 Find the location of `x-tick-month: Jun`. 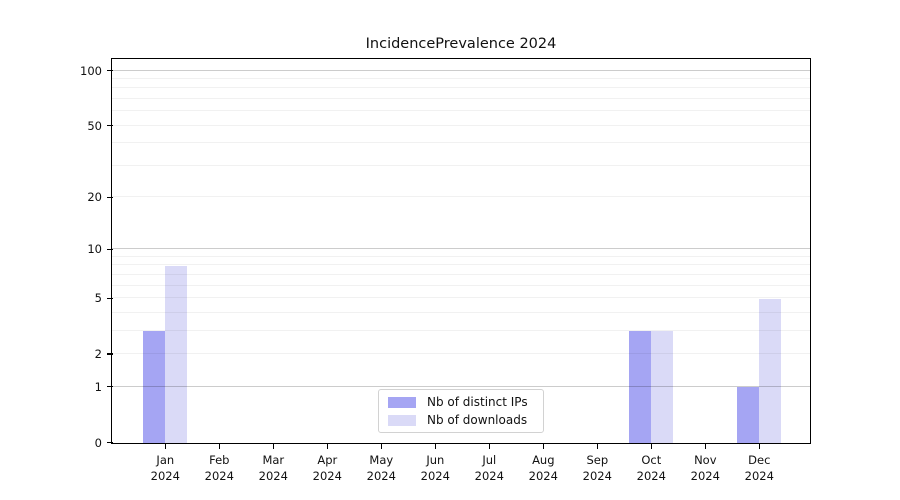

x-tick-month: Jun is located at coordinates (435, 460).